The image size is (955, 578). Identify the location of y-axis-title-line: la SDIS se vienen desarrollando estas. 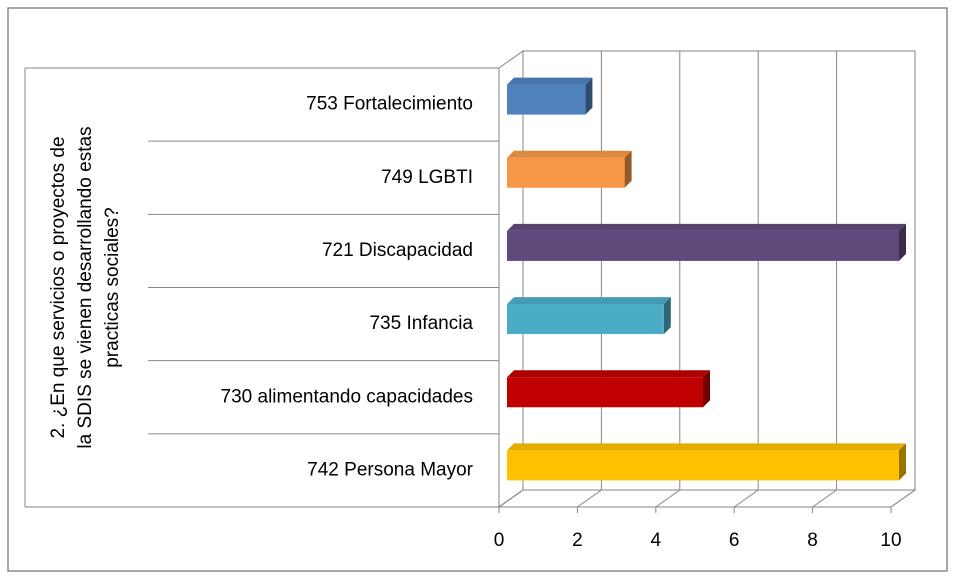
(85, 287).